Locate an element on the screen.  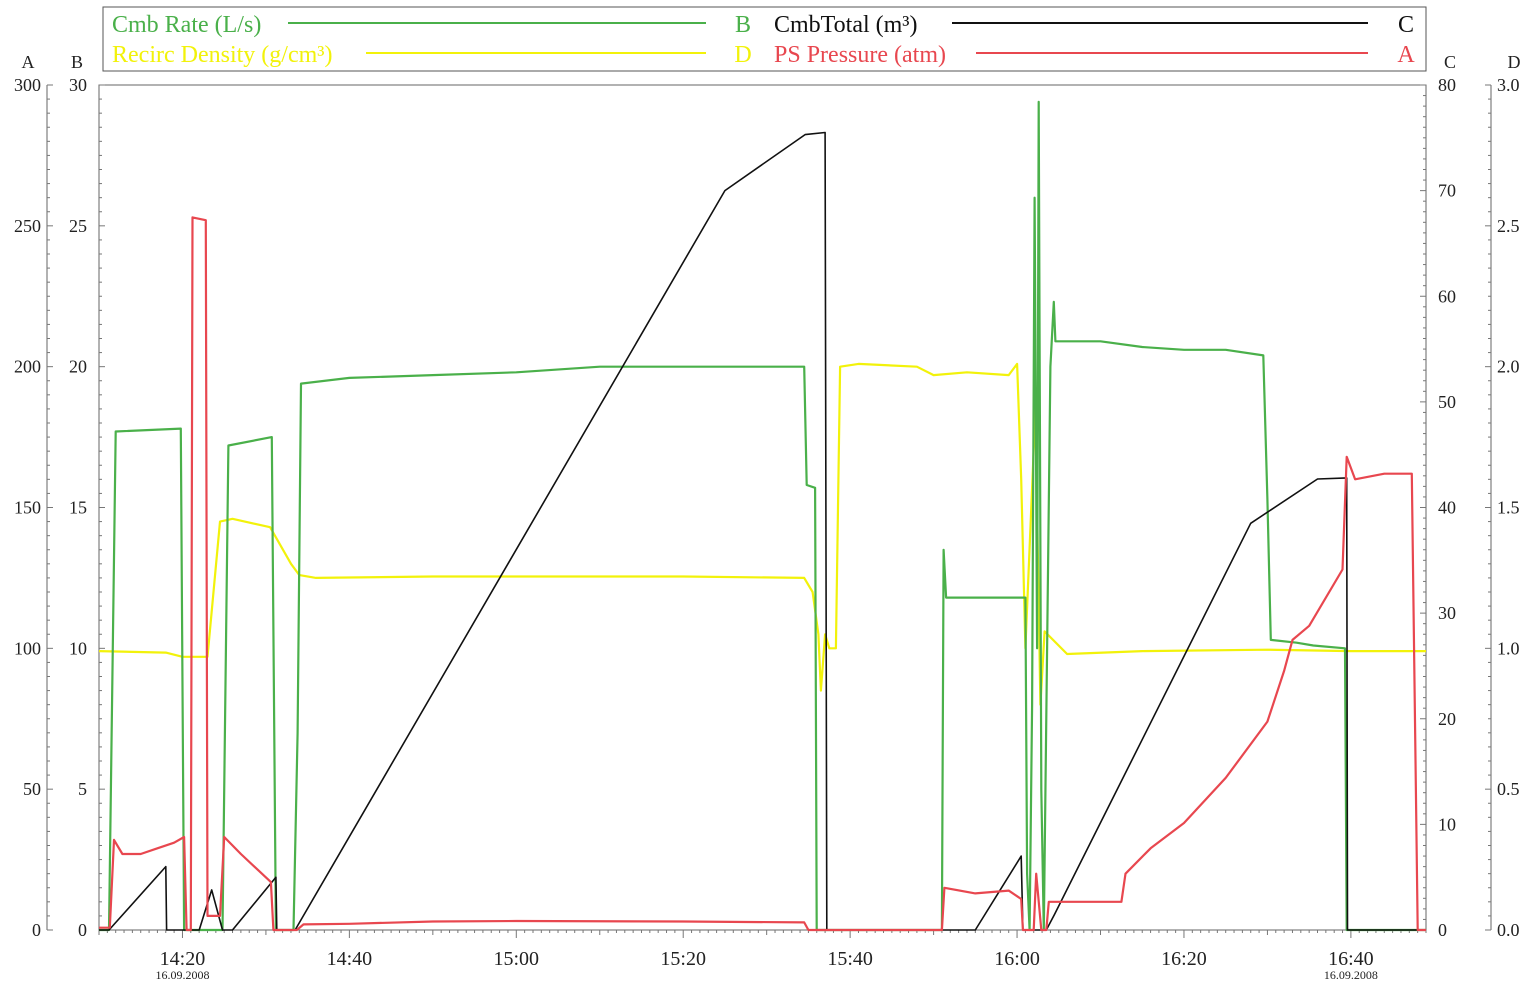
x-tick-label: 16:00 is located at coordinates (1017, 959).